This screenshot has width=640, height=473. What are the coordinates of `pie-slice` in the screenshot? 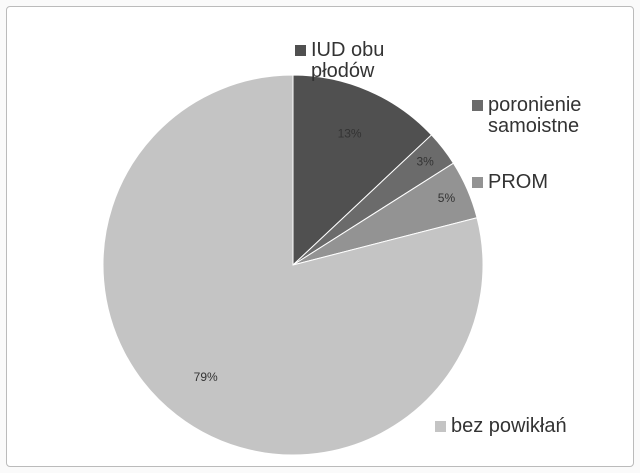 It's located at (362, 170).